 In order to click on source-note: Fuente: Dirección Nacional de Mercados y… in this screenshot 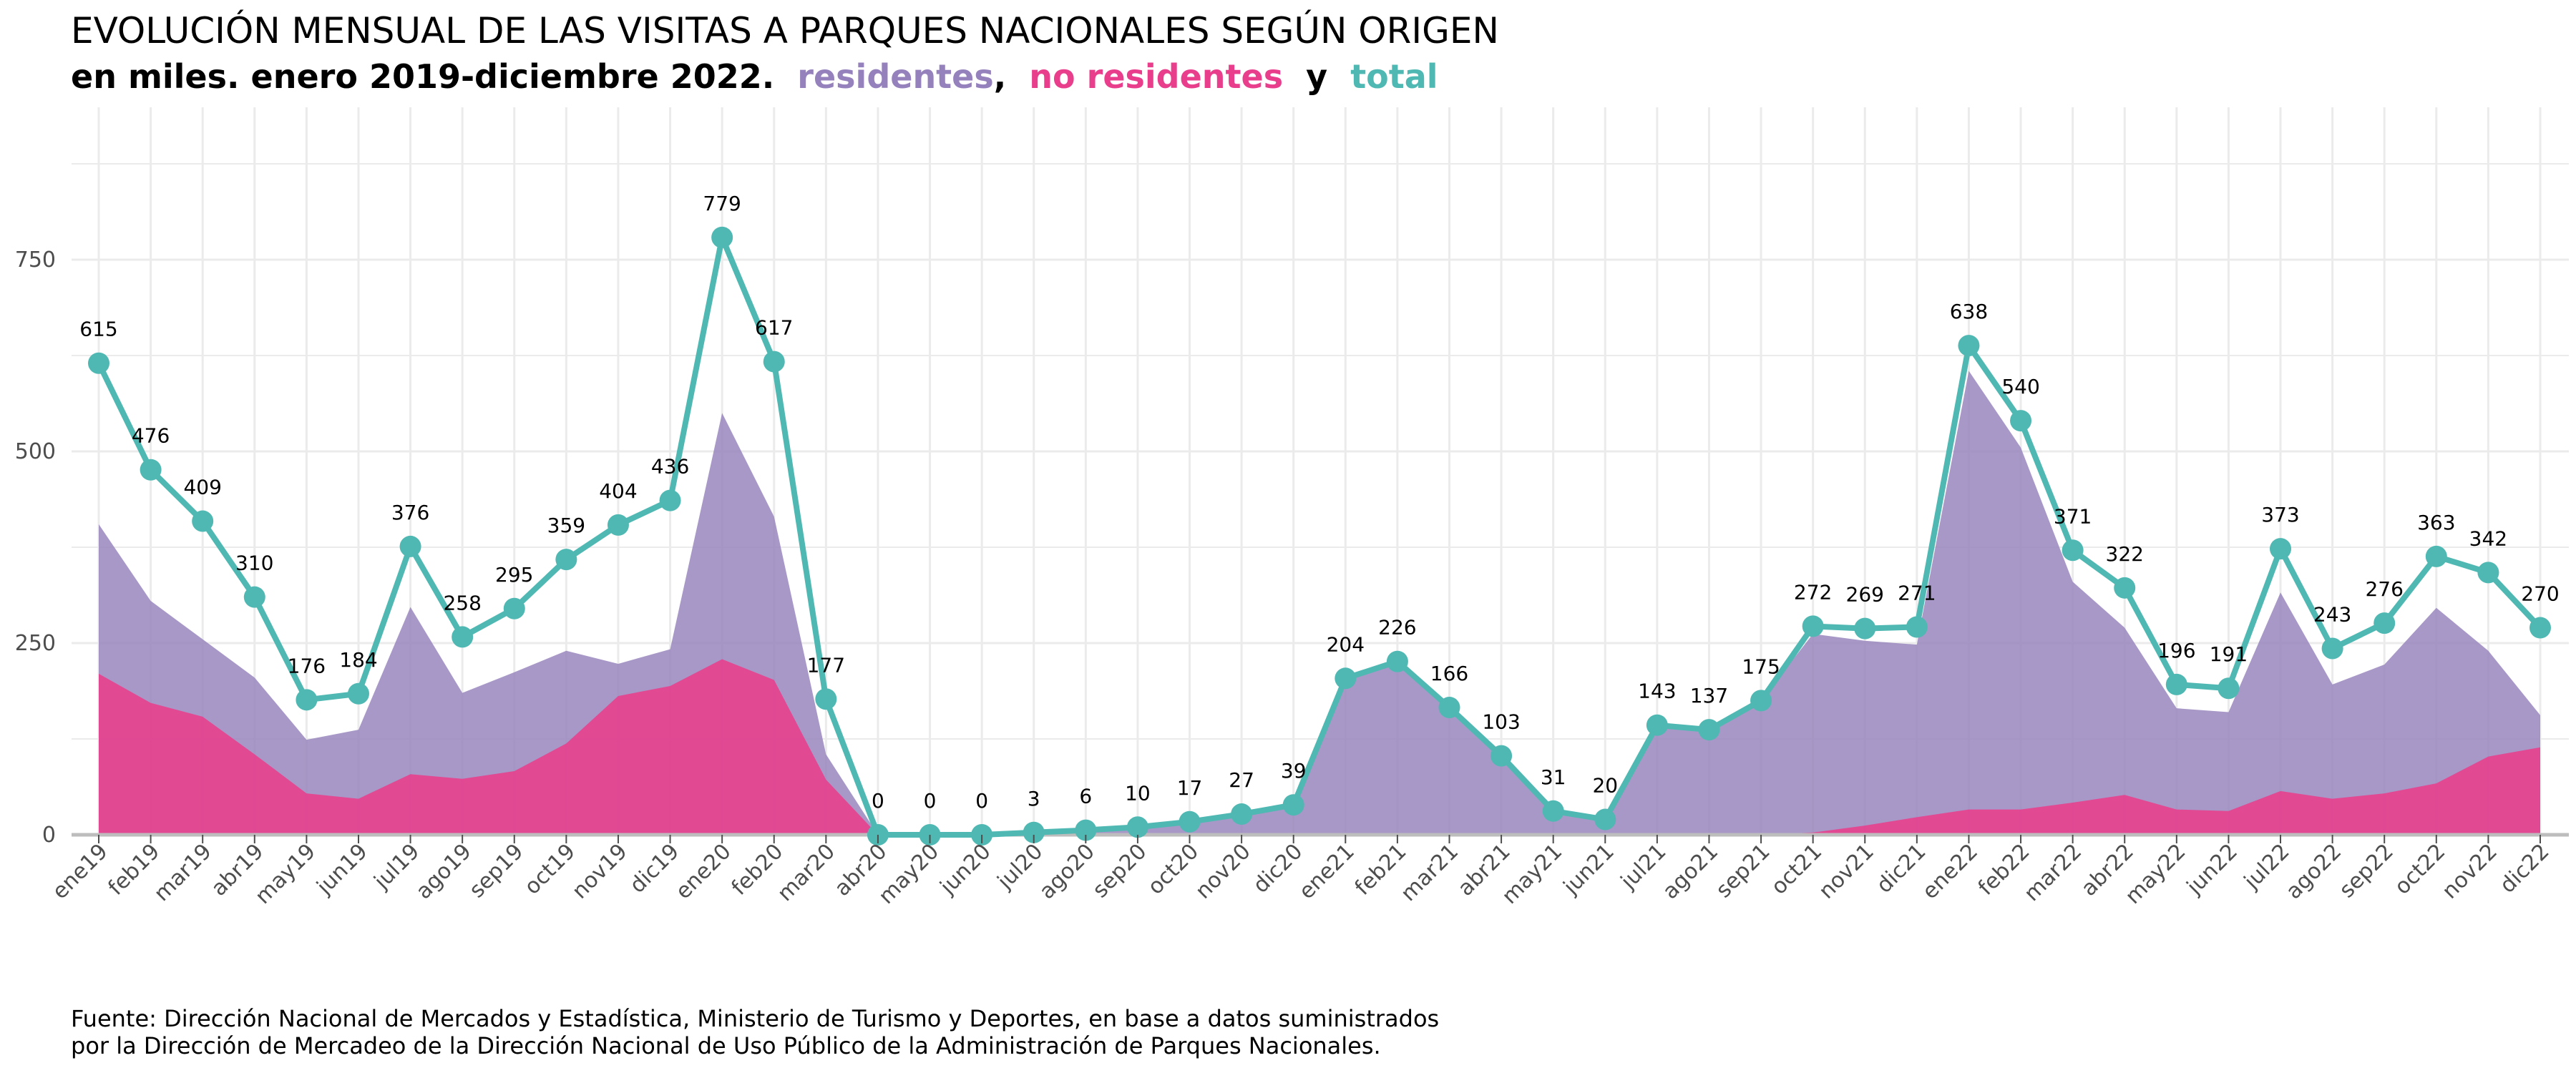, I will do `click(755, 1032)`.